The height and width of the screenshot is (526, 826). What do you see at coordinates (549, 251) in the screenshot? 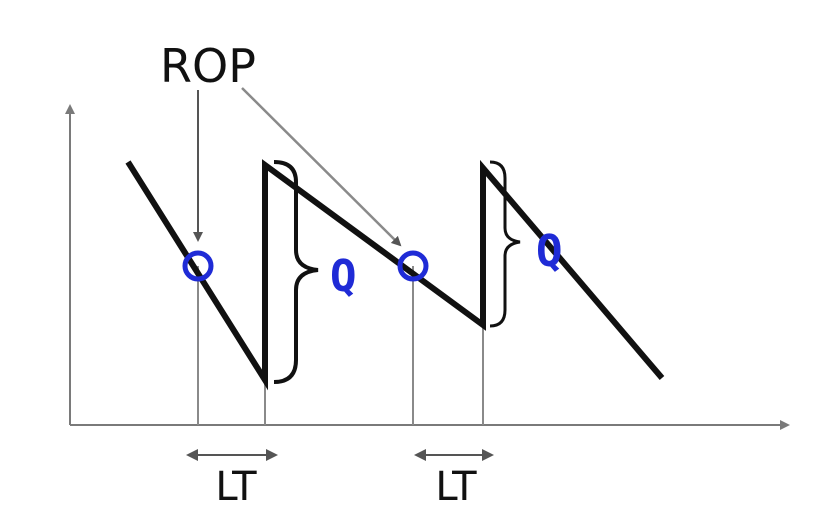
I see `order-quantity-label-2: Q` at bounding box center [549, 251].